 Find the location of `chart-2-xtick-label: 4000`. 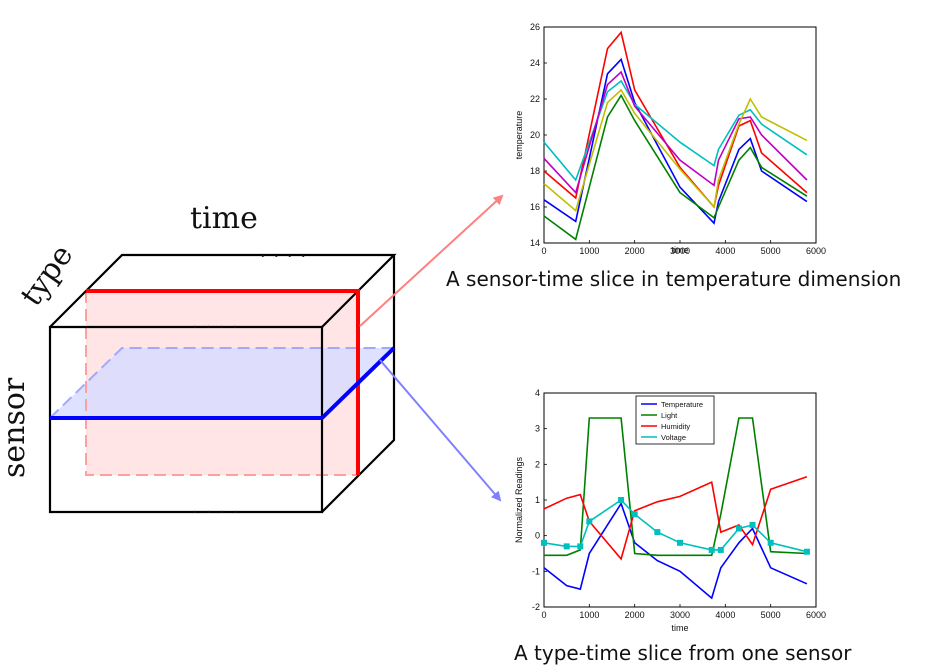

chart-2-xtick-label: 4000 is located at coordinates (725, 615).